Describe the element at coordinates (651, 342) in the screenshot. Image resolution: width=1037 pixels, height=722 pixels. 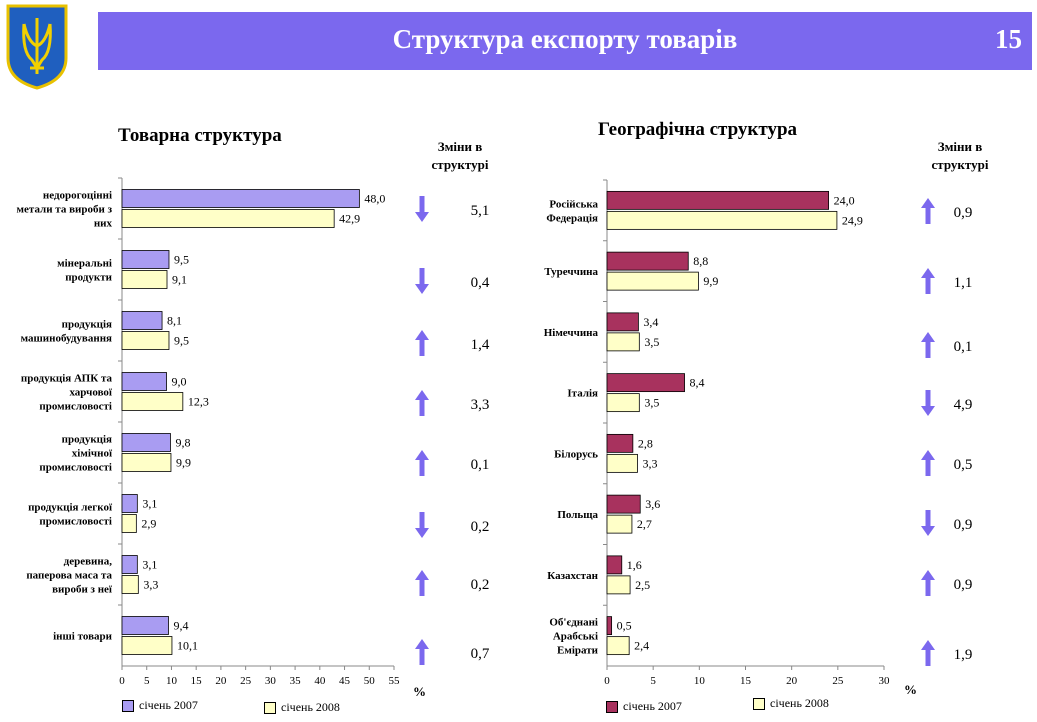
I see `right-value-label-2008: 3,5` at that location.